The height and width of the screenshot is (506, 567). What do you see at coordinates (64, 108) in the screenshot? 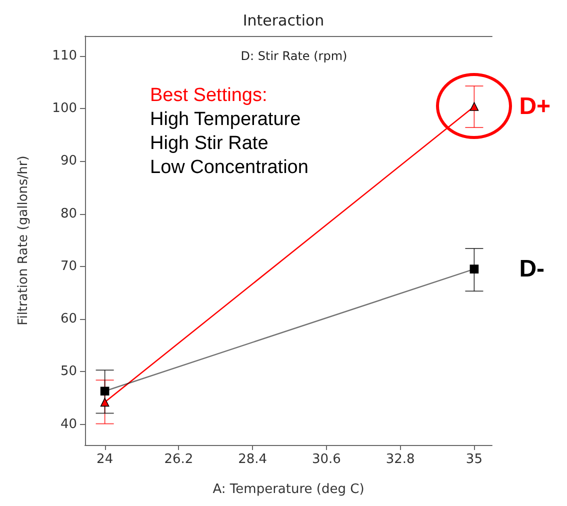
I see `y-tick-label: 100` at bounding box center [64, 108].